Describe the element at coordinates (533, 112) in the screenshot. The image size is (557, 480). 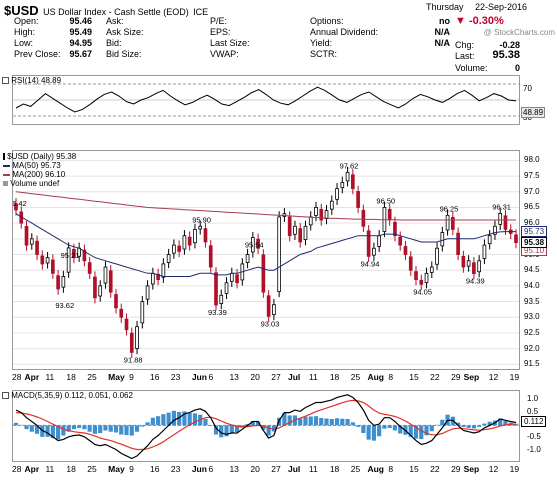
I see `rsi-current-tag: 48.89` at that location.